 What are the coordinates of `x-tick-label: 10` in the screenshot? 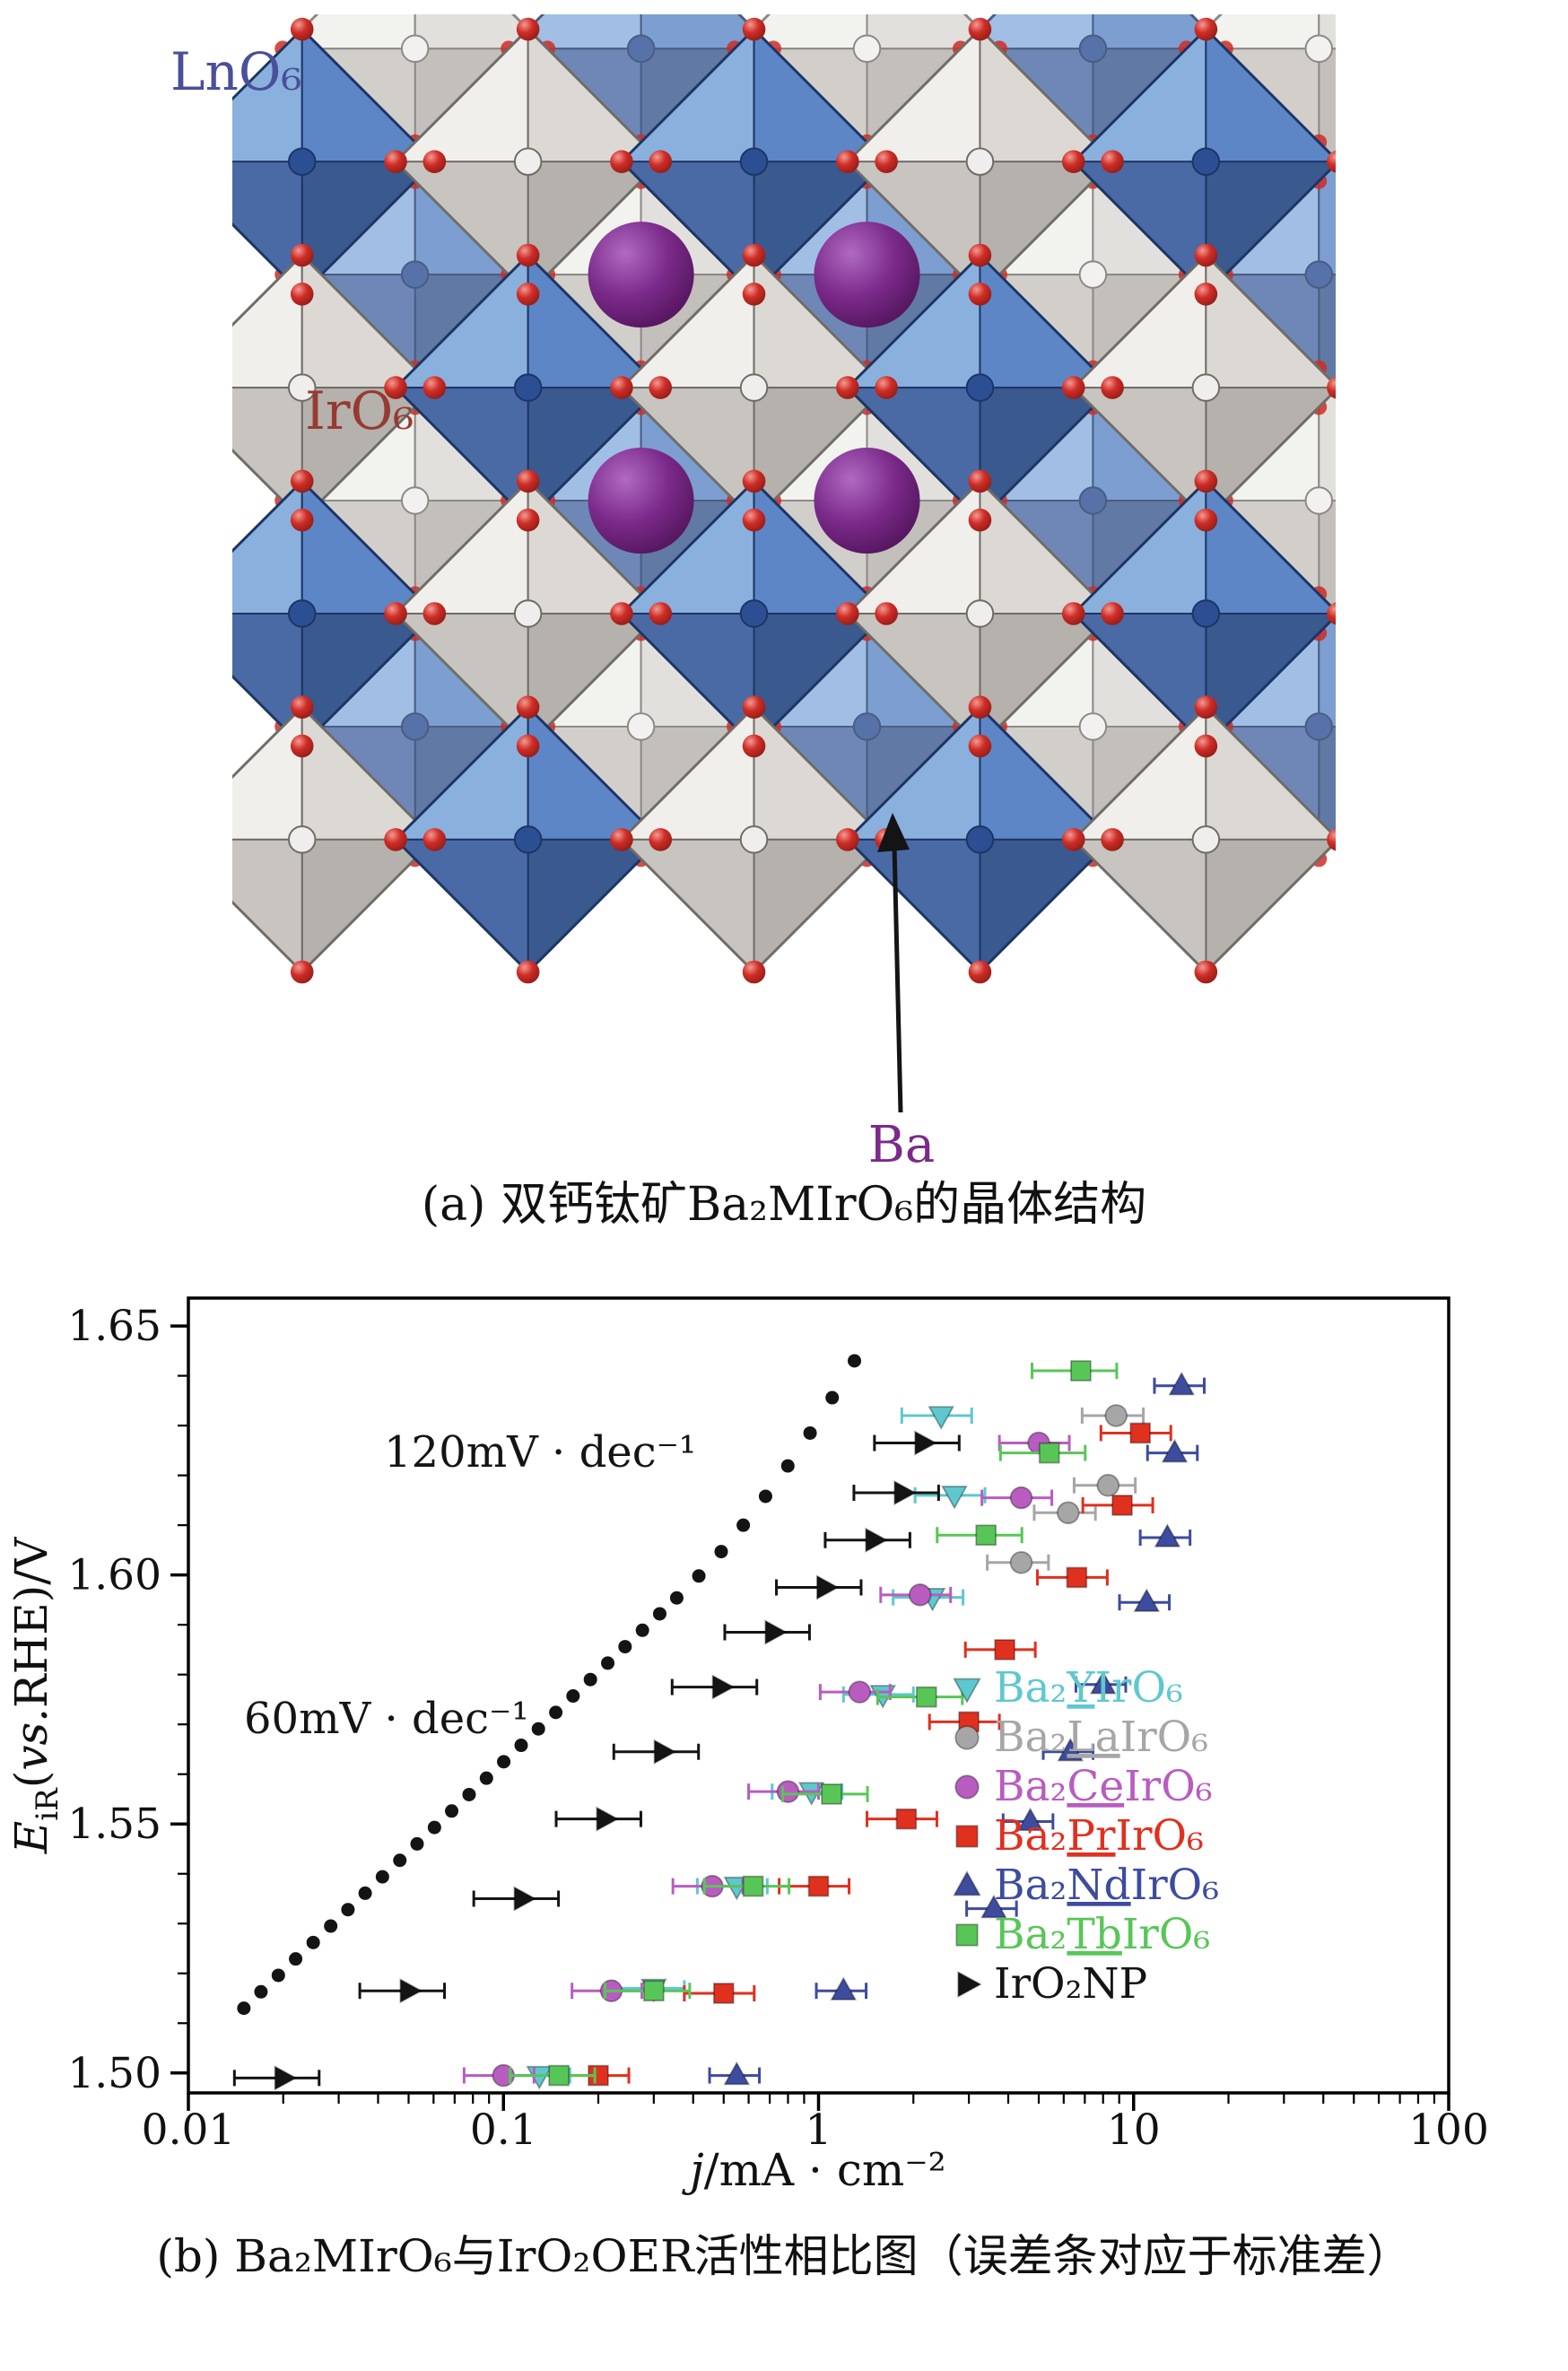 It's located at (1134, 2130).